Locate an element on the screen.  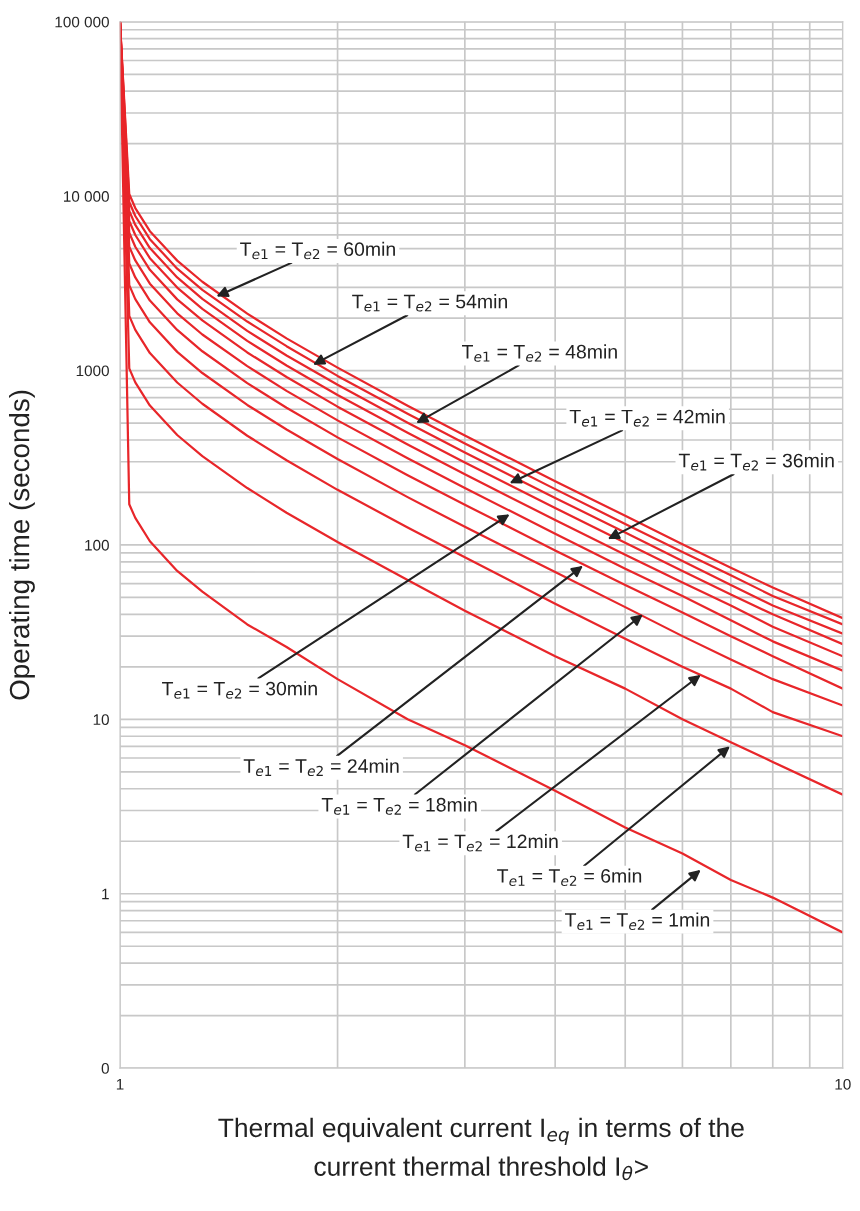
y-tick-label: 0 is located at coordinates (105, 1068).